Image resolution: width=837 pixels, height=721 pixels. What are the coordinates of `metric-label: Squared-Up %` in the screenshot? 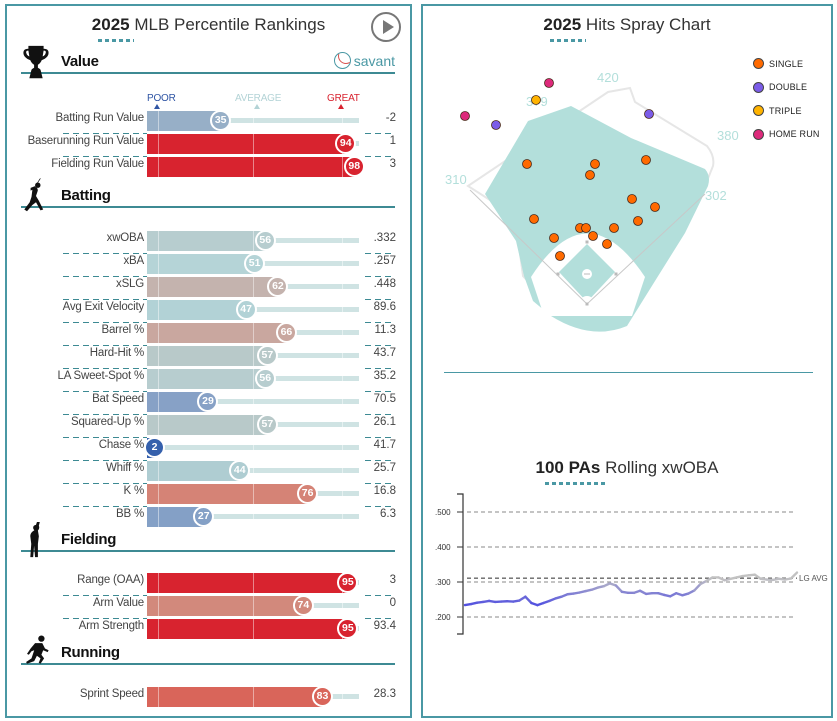 It's located at (107, 422).